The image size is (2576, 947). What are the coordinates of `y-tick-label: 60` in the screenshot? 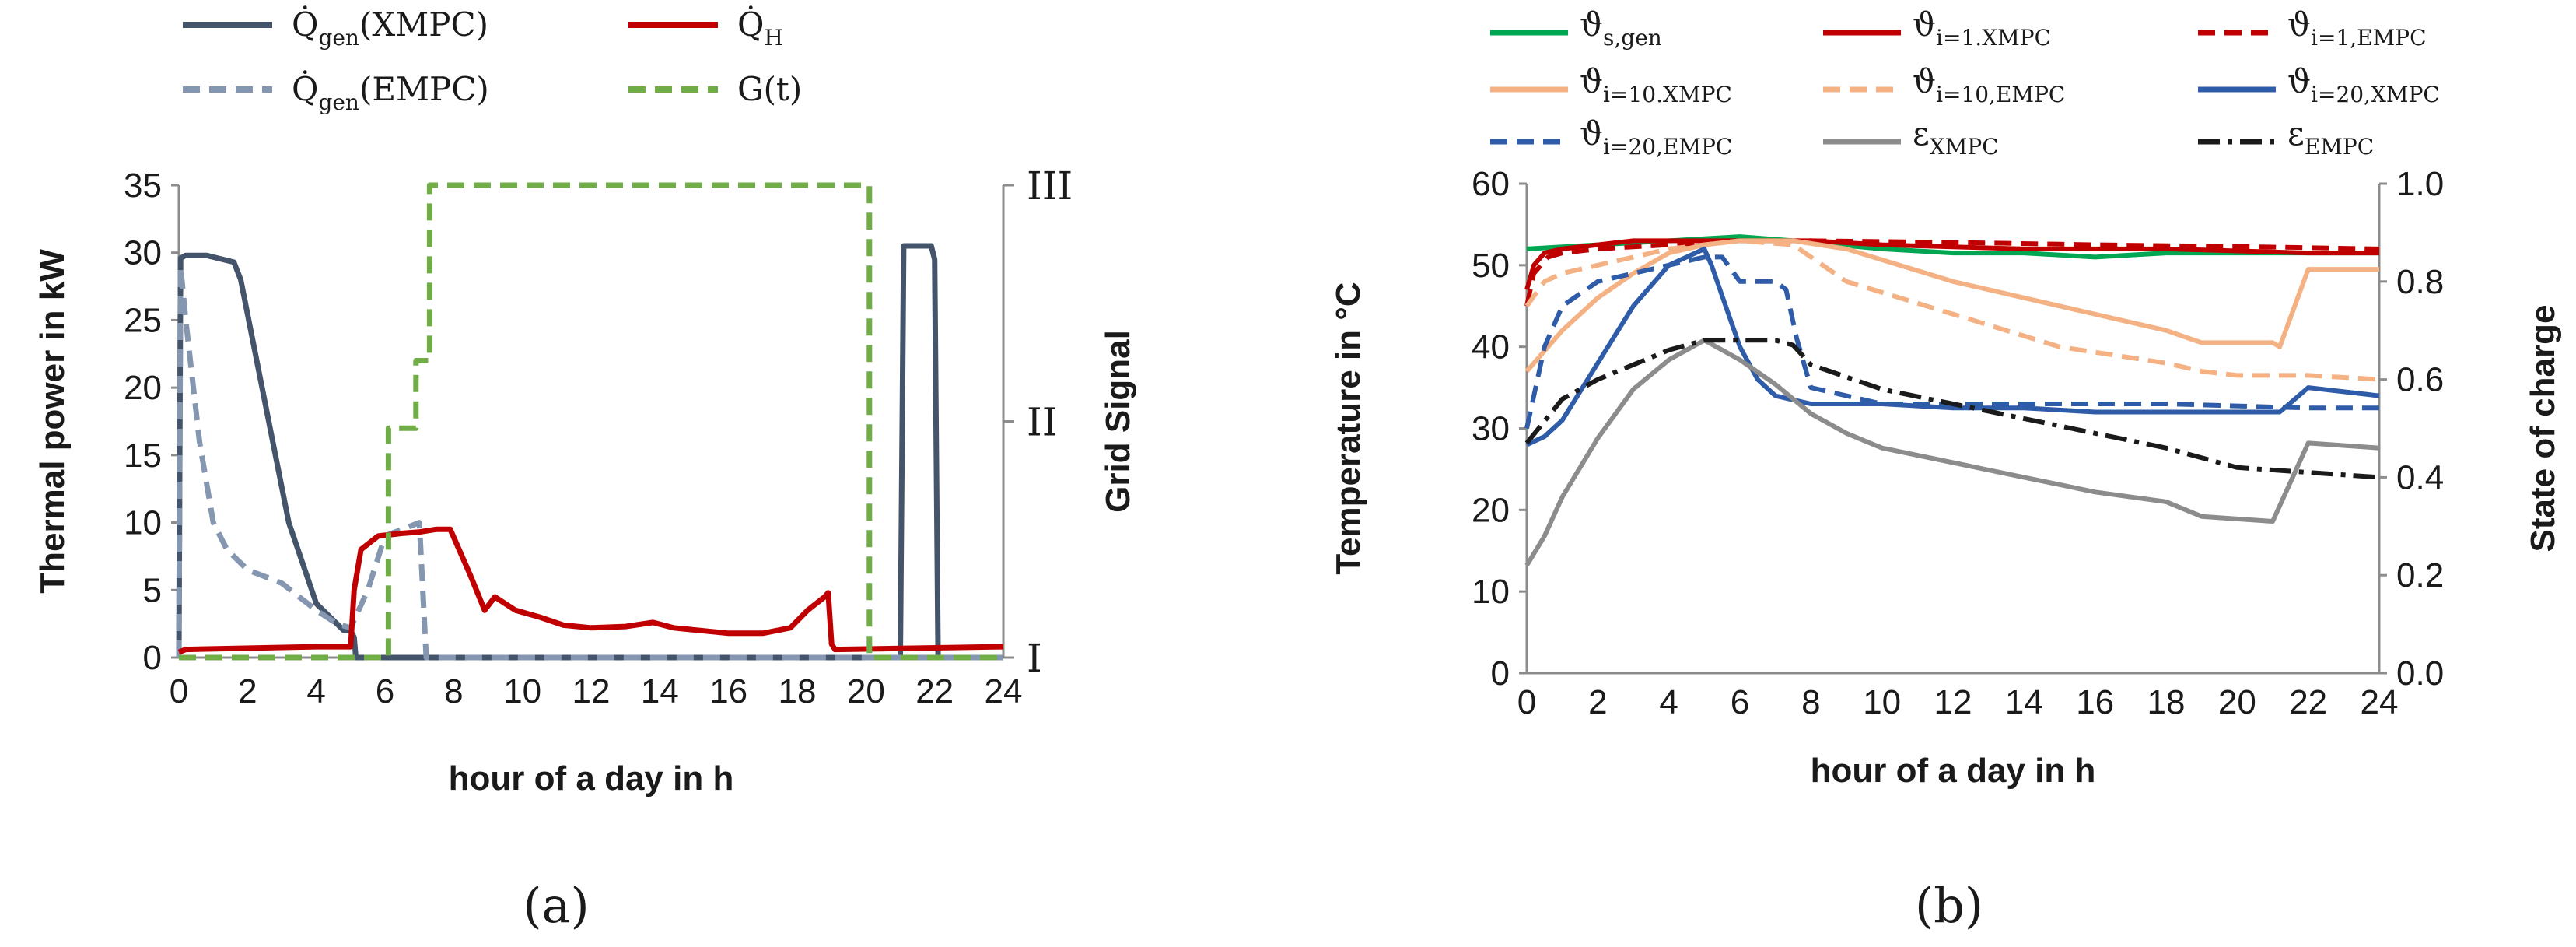 It's located at (1491, 184).